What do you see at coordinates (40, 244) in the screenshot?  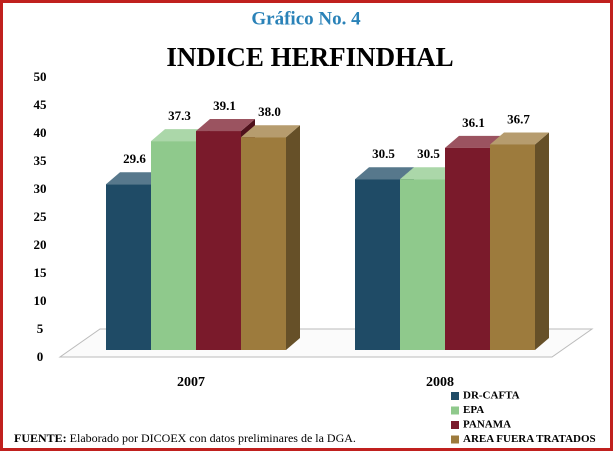 I see `y-tick-label: 20` at bounding box center [40, 244].